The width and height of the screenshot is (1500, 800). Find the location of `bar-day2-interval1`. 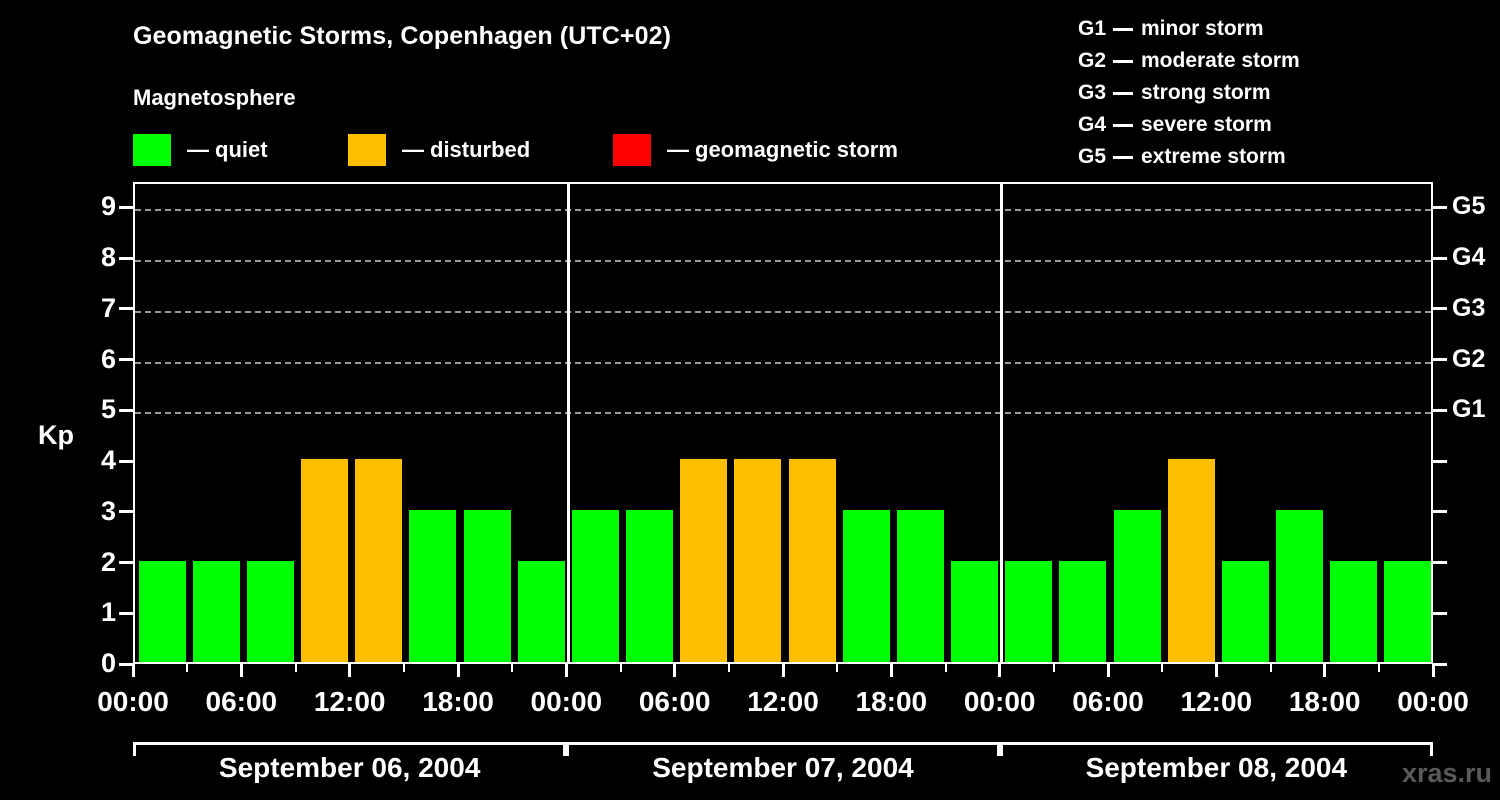

bar-day2-interval1 is located at coordinates (595, 585).